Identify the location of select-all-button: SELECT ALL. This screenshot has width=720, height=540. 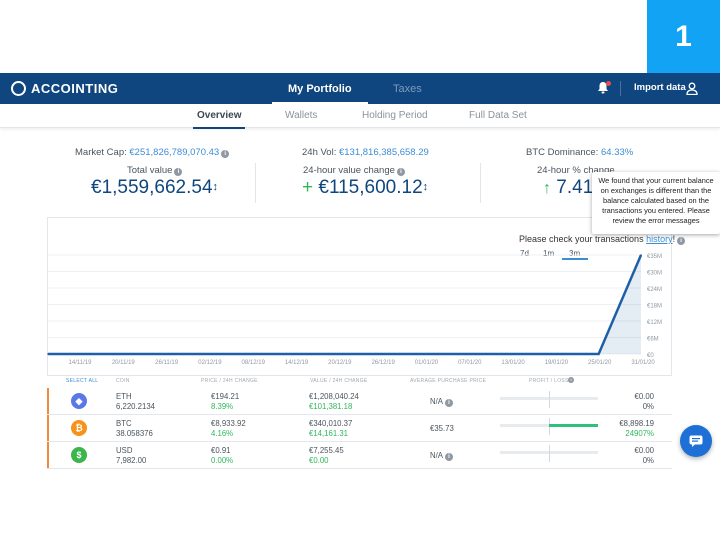
(82, 381).